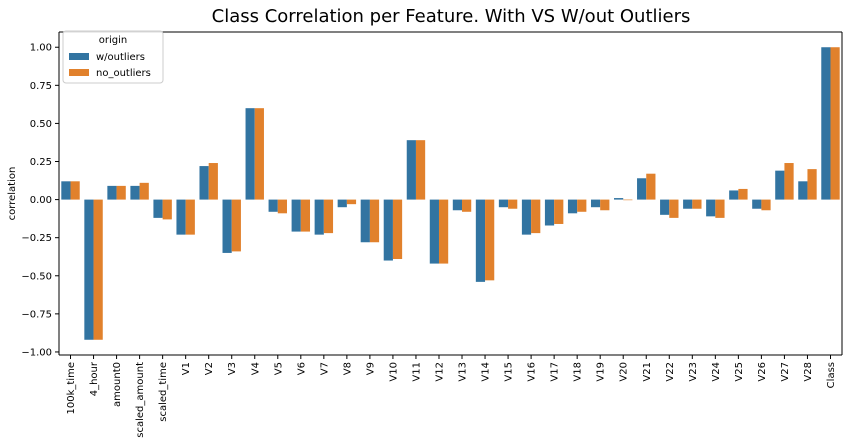 The width and height of the screenshot is (850, 443). Describe the element at coordinates (486, 372) in the screenshot. I see `x-tick-label: V14` at that location.